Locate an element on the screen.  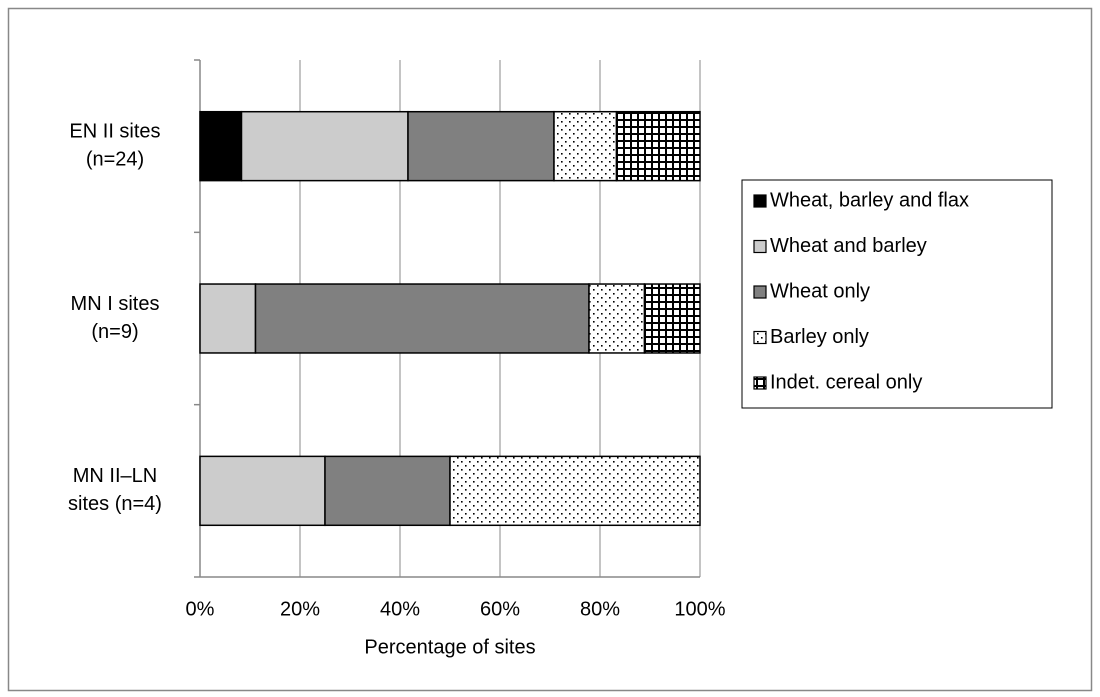
y-tick-label: EN II sites is located at coordinates (114, 131).